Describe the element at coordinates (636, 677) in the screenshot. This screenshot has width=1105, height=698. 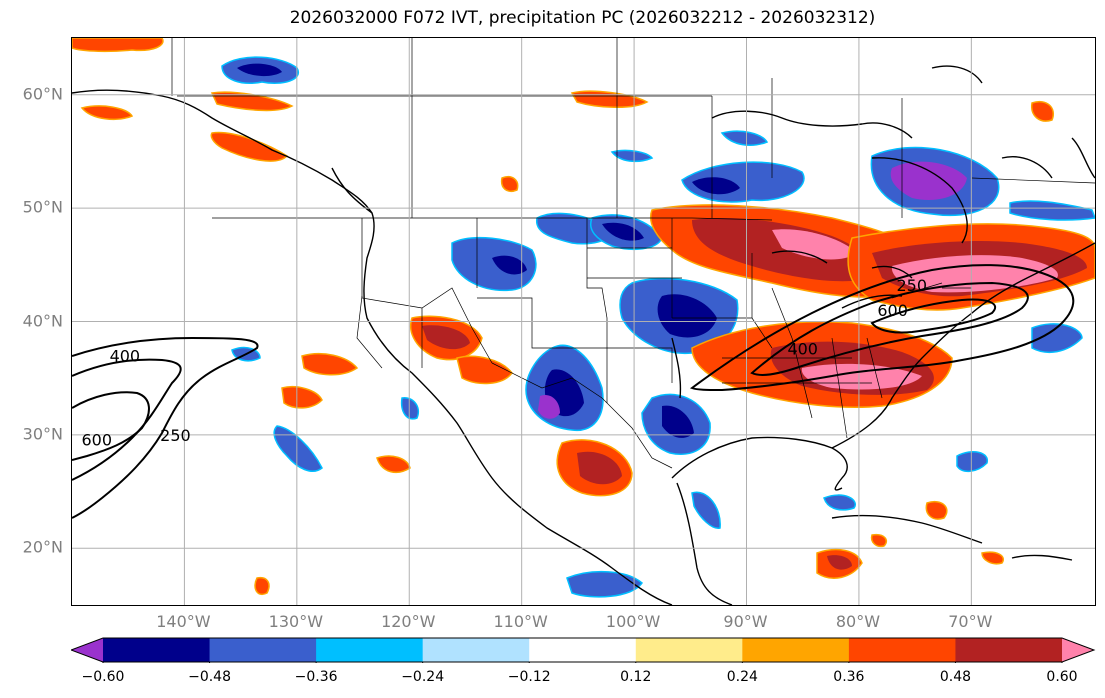
I see `colorbar-tick-label: 0.12` at that location.